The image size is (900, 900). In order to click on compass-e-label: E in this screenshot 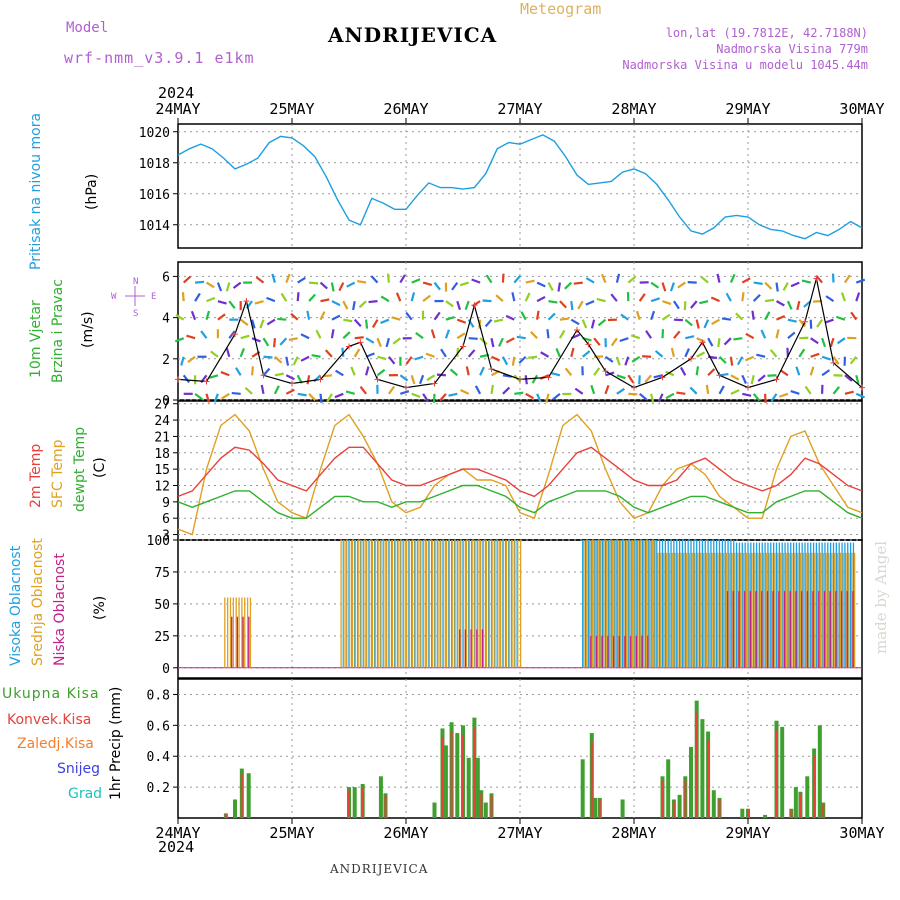, I will do `click(153, 297)`.